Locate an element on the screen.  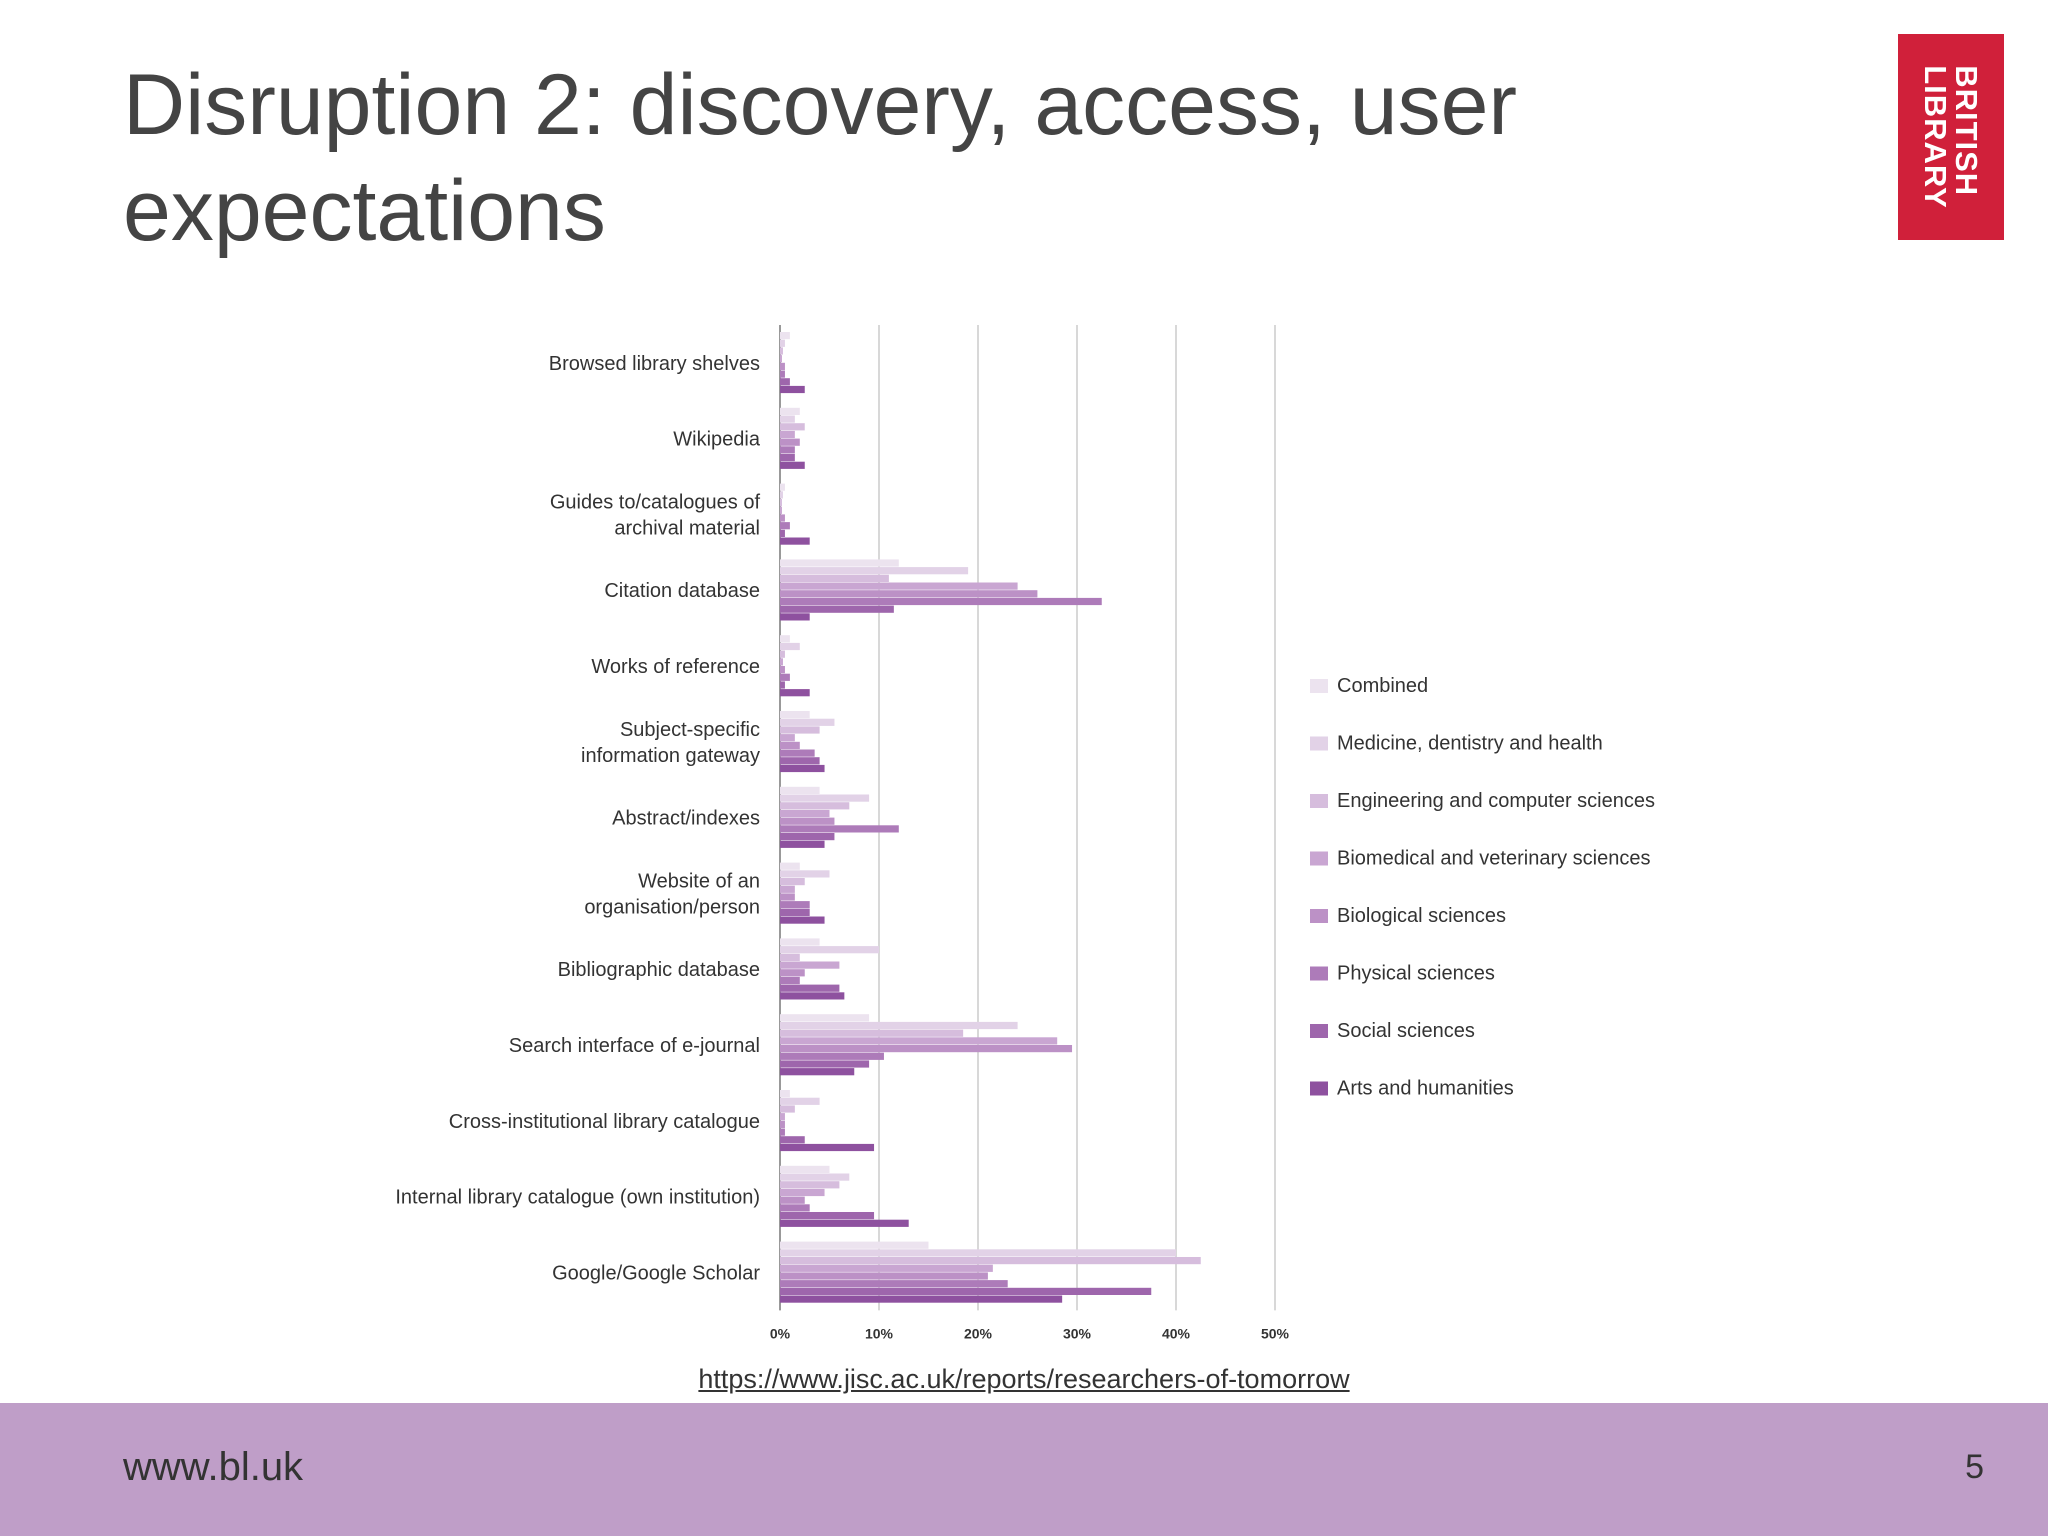
category-label: Website of an is located at coordinates (699, 881).